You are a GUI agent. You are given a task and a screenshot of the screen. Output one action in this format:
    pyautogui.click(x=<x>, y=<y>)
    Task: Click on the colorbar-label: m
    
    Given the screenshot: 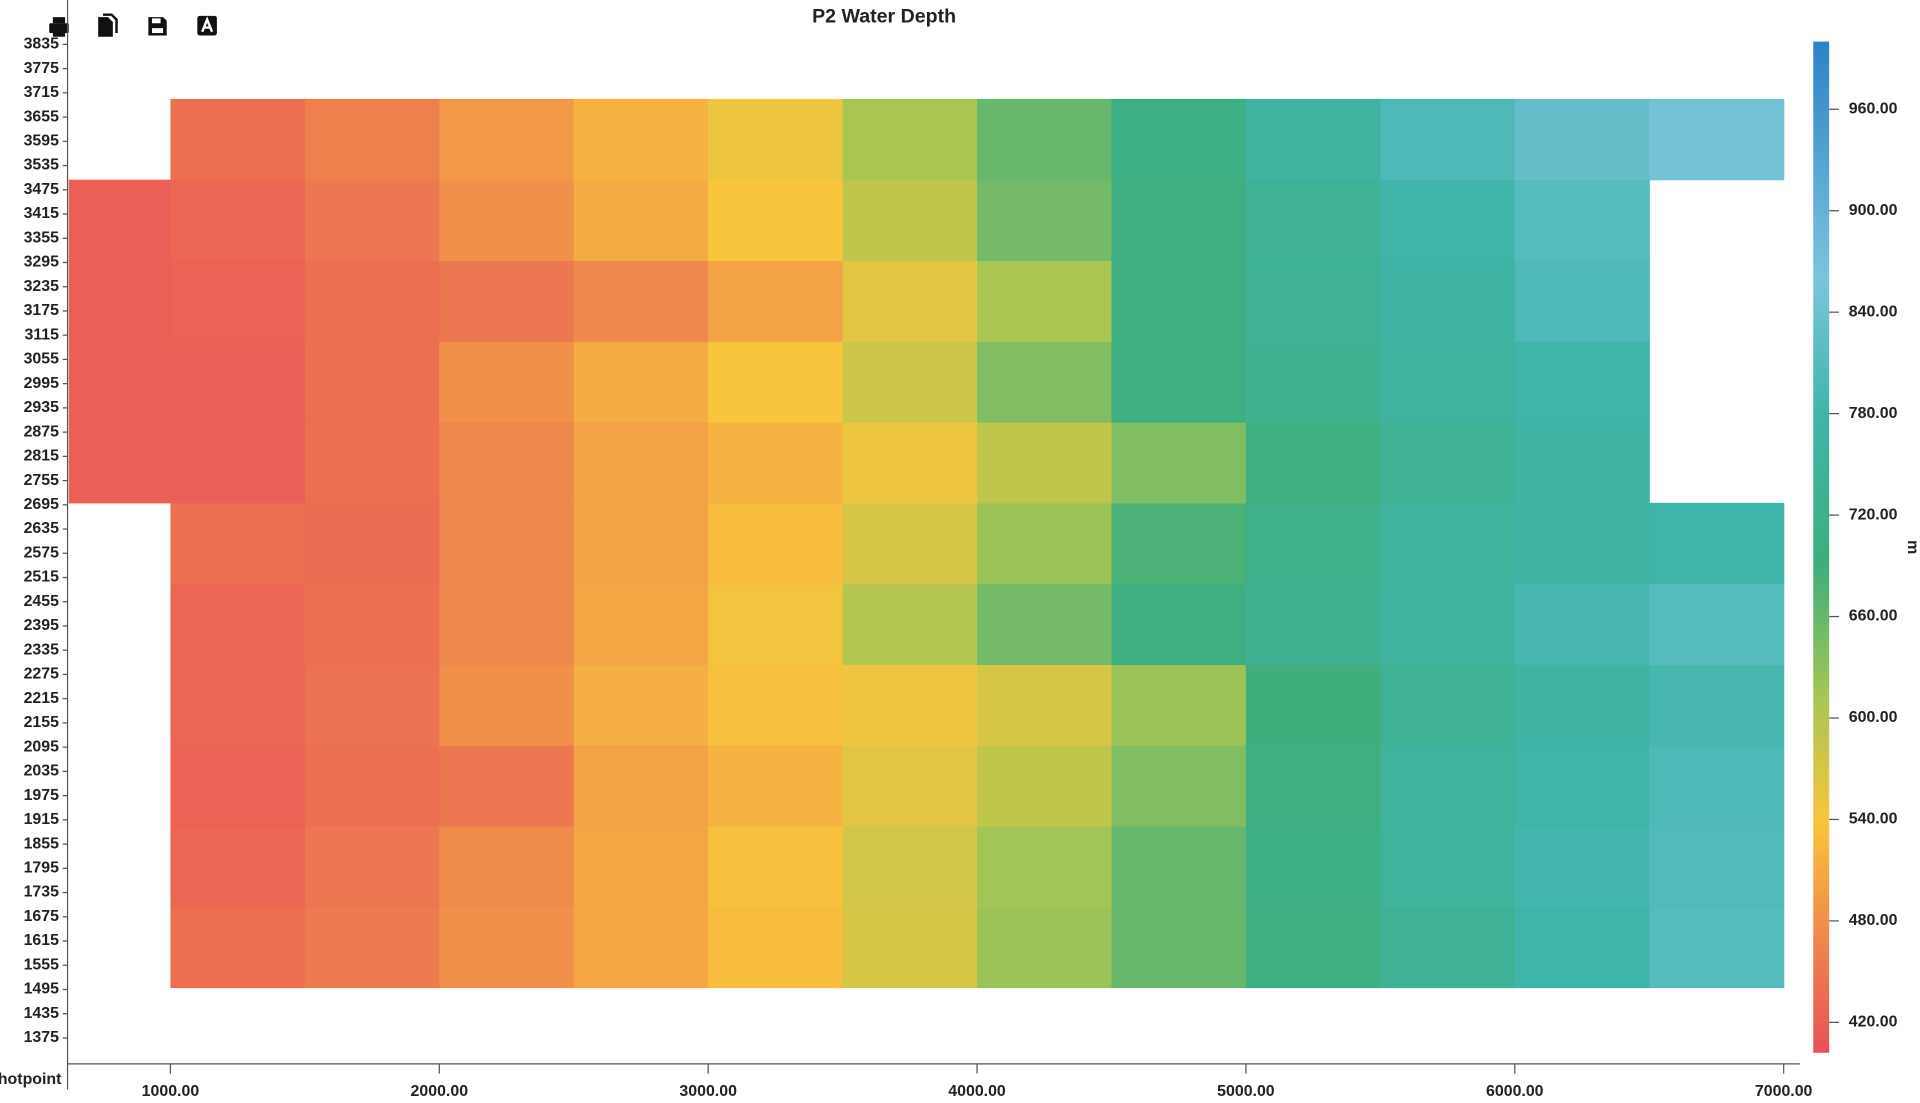 What is the action you would take?
    pyautogui.click(x=1912, y=547)
    